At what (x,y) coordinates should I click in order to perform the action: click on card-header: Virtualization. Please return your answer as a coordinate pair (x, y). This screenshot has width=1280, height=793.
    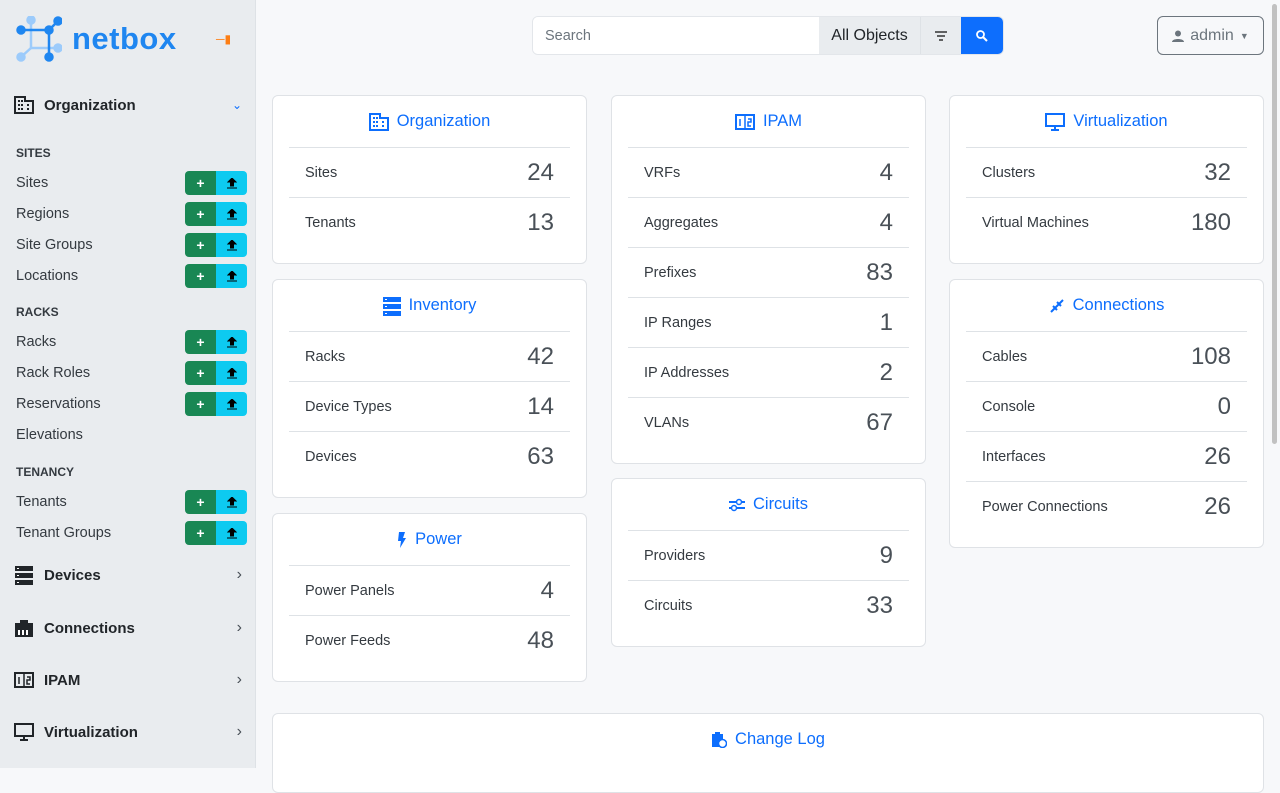
    Looking at the image, I should click on (1106, 121).